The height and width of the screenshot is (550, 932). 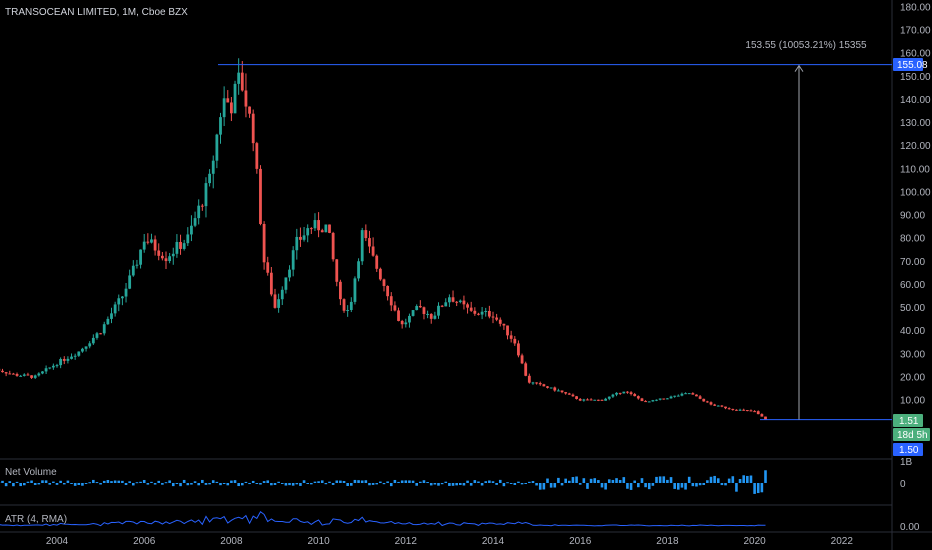 What do you see at coordinates (449, 541) in the screenshot?
I see `time-axis: 2004 2006 2008 2010 2012 2014 2016 2018 2020 2022` at bounding box center [449, 541].